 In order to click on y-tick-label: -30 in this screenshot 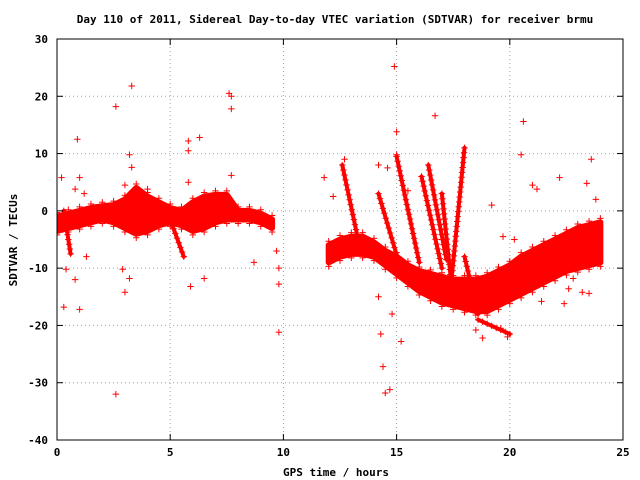, I will do `click(38, 383)`.